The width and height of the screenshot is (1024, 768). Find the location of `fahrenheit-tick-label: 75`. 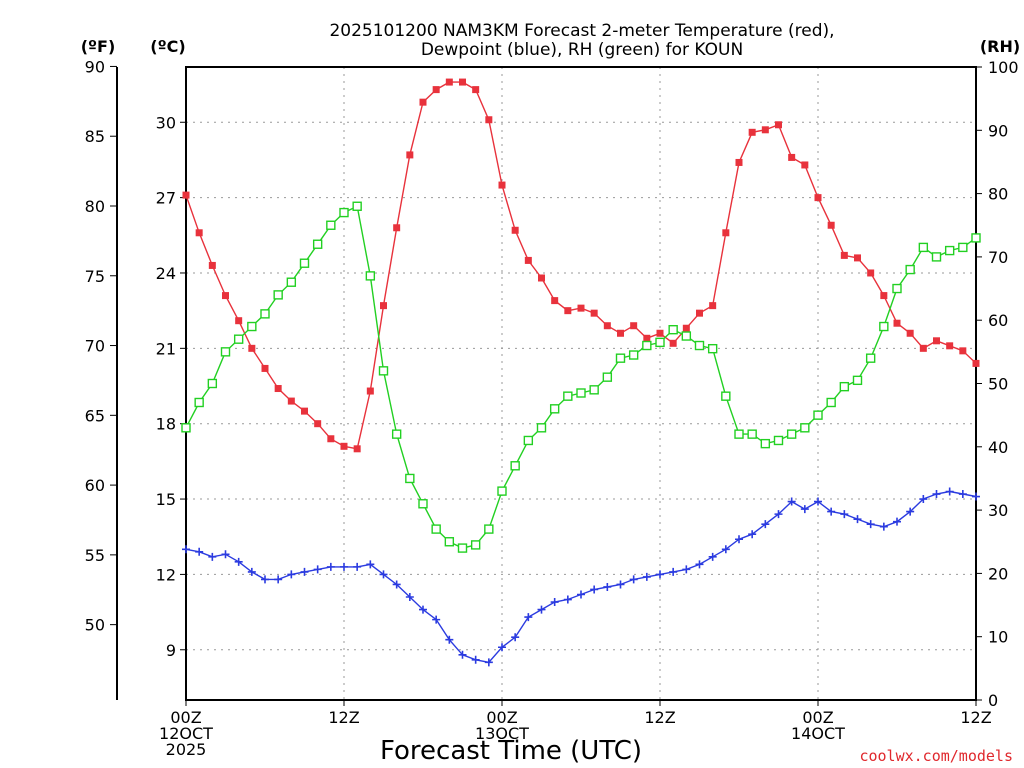

fahrenheit-tick-label: 75 is located at coordinates (95, 276).